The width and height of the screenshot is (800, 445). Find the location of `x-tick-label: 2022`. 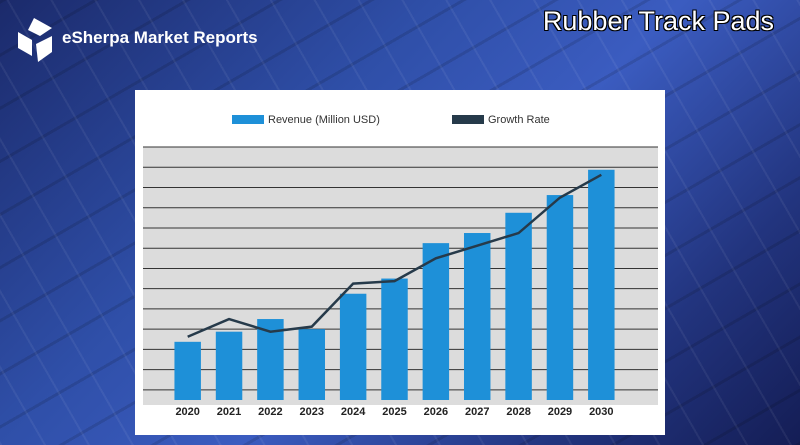

x-tick-label: 2022 is located at coordinates (270, 412).